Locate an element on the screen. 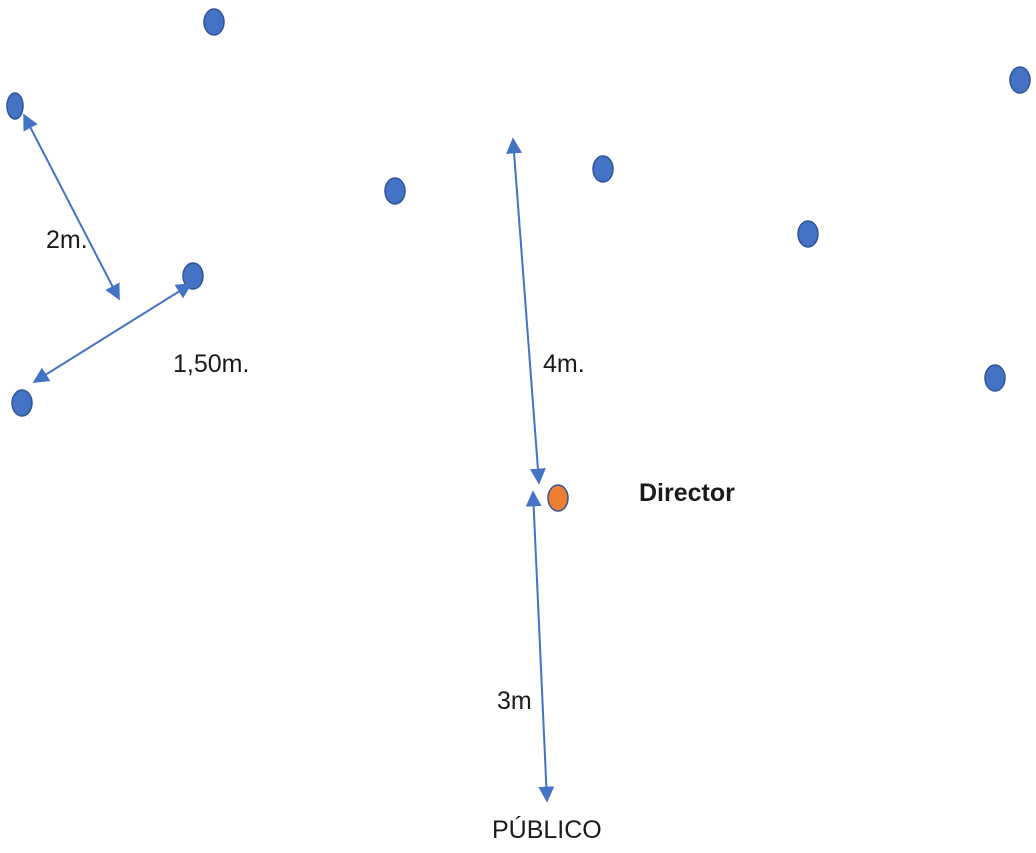 This screenshot has height=853, width=1036. distance-label-150m: 1,50m. is located at coordinates (211, 364).